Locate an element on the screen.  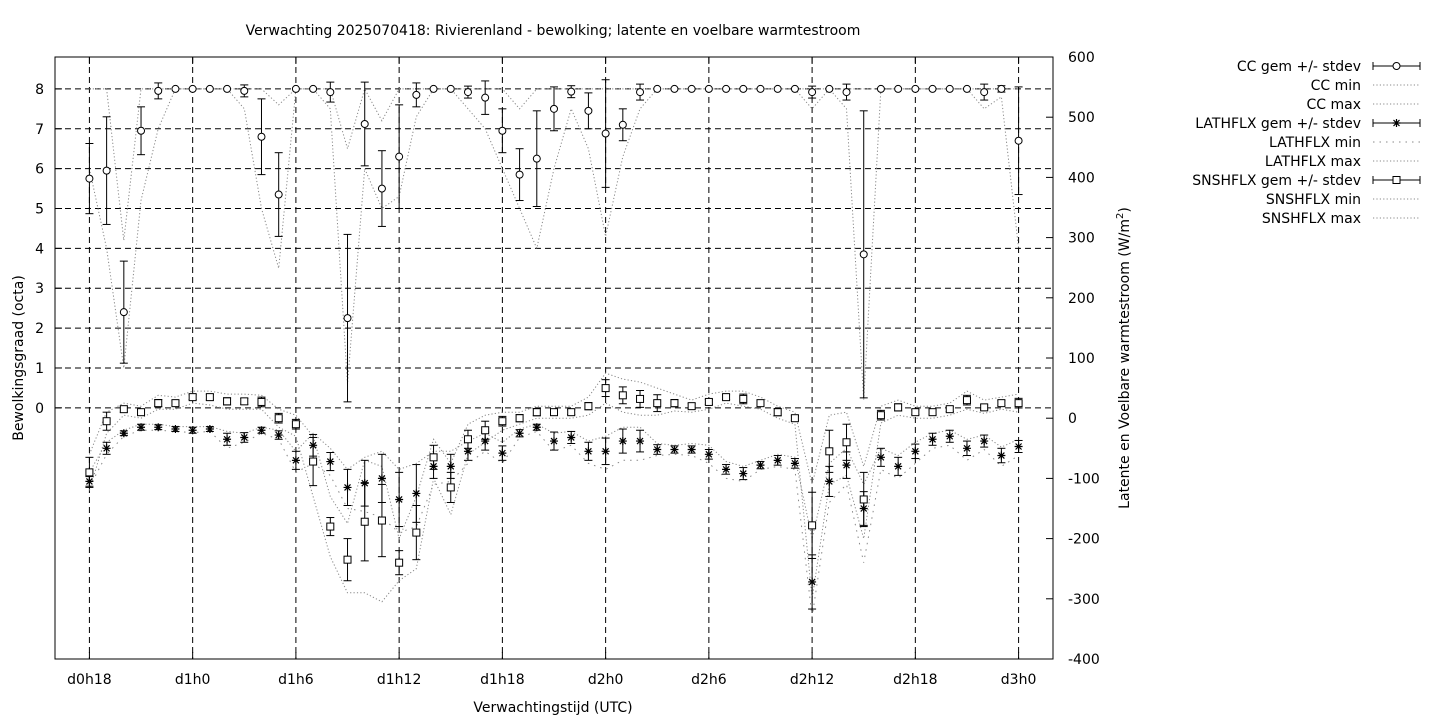
y2-axis-label-main: Latente en Voelbare warmtestroom (W/m is located at coordinates (1125, 364).